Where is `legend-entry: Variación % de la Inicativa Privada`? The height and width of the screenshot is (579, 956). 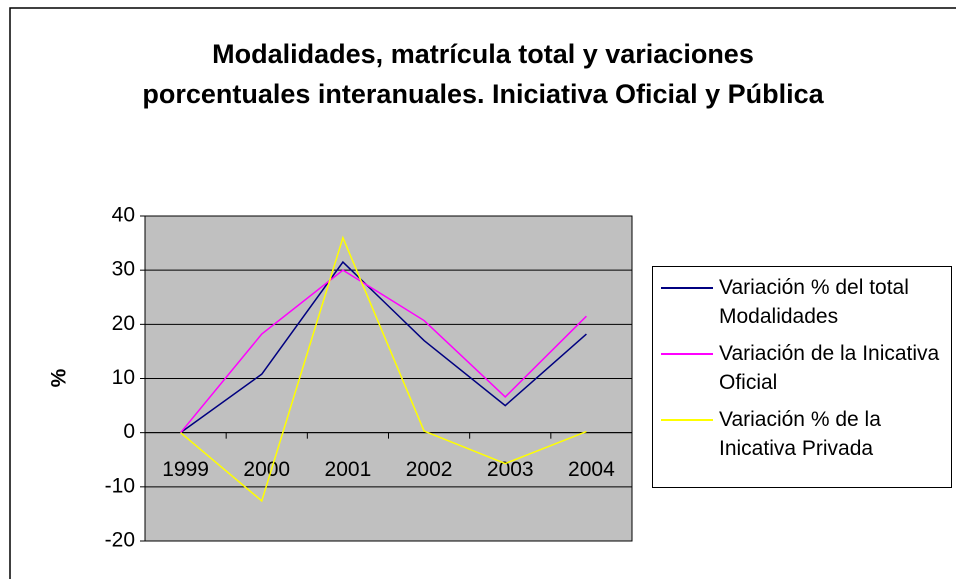 legend-entry: Variación % de la Inicativa Privada is located at coordinates (798, 434).